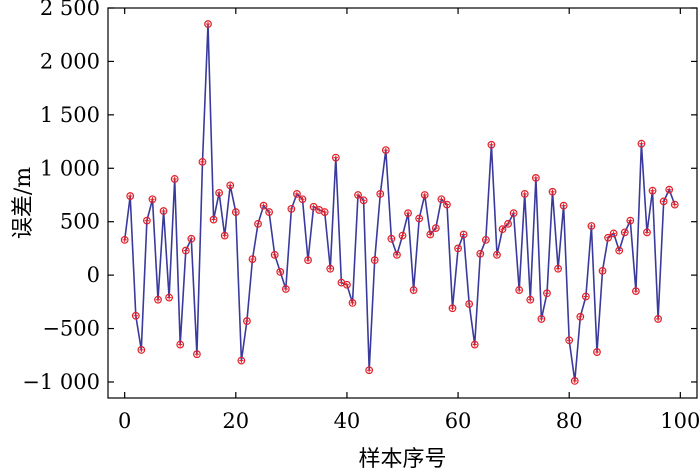  I want to click on y-tick-label: −1 000, so click(61, 382).